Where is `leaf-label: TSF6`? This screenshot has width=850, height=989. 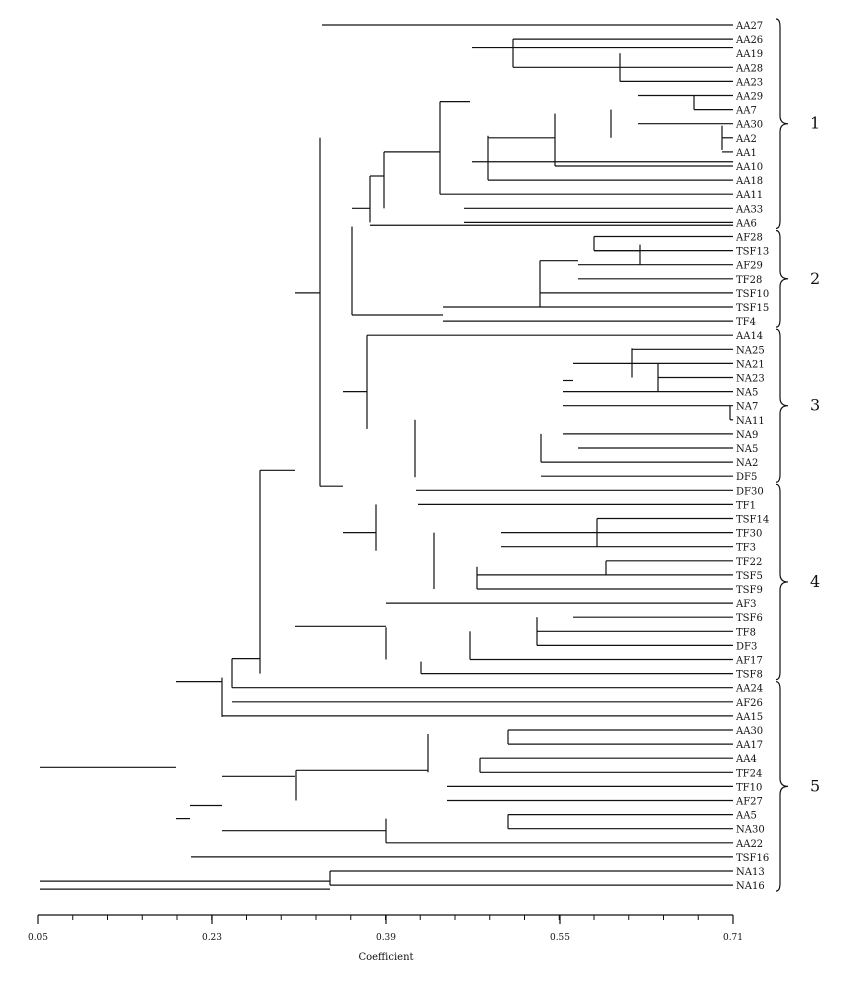
leaf-label: TSF6 is located at coordinates (749, 618).